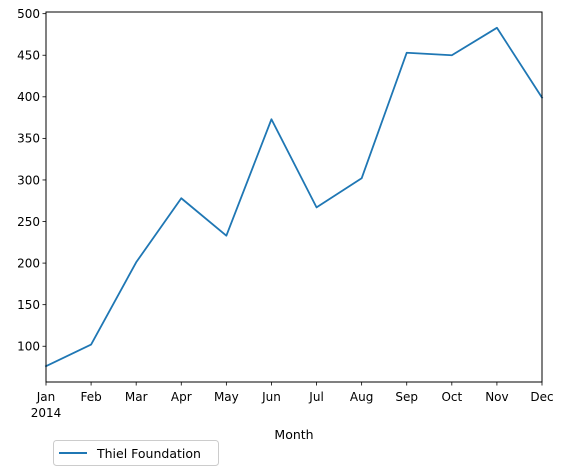  Describe the element at coordinates (46, 413) in the screenshot. I see `x-tick-year-label: 2014` at that location.